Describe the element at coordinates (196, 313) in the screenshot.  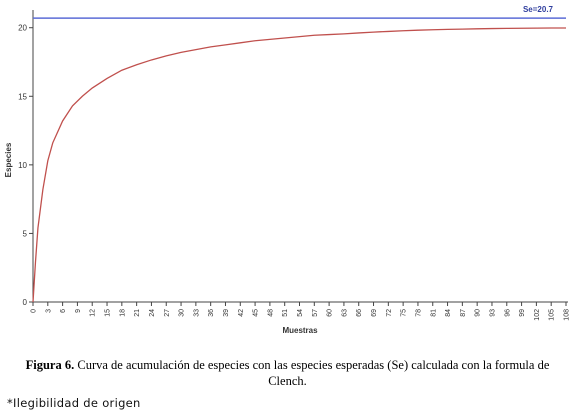
I see `x-tick-label: 33` at that location.